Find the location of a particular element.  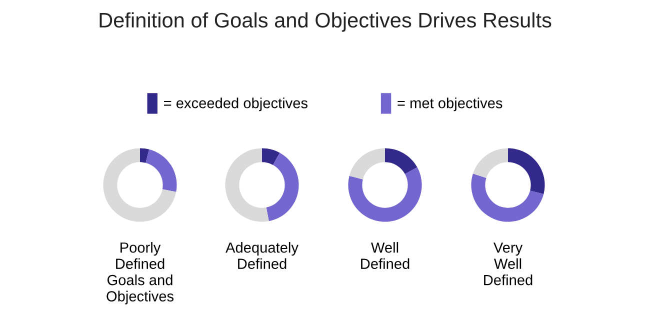

text: Well Defined is located at coordinates (385, 255).